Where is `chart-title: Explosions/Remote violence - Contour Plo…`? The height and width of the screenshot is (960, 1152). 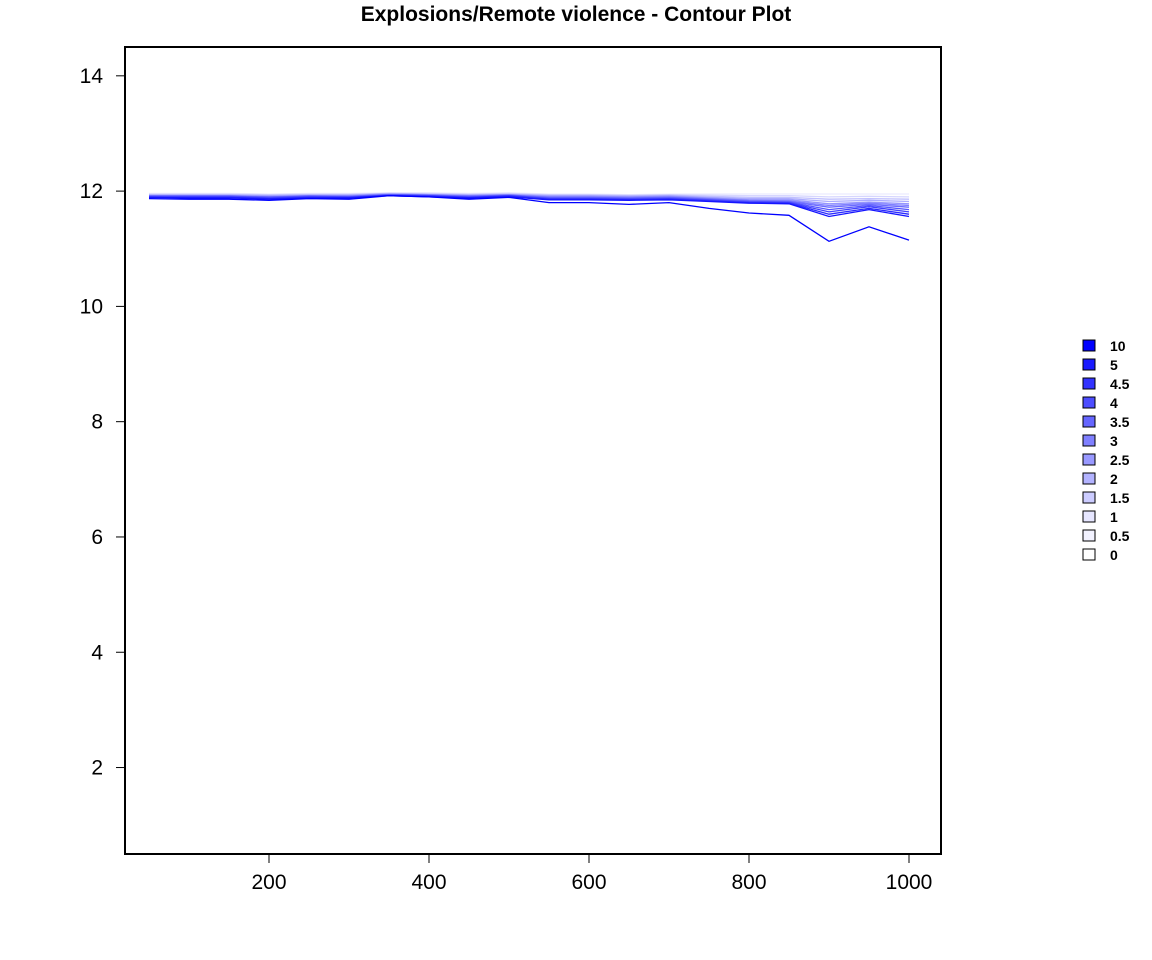 chart-title: Explosions/Remote violence - Contour Plo… is located at coordinates (576, 14).